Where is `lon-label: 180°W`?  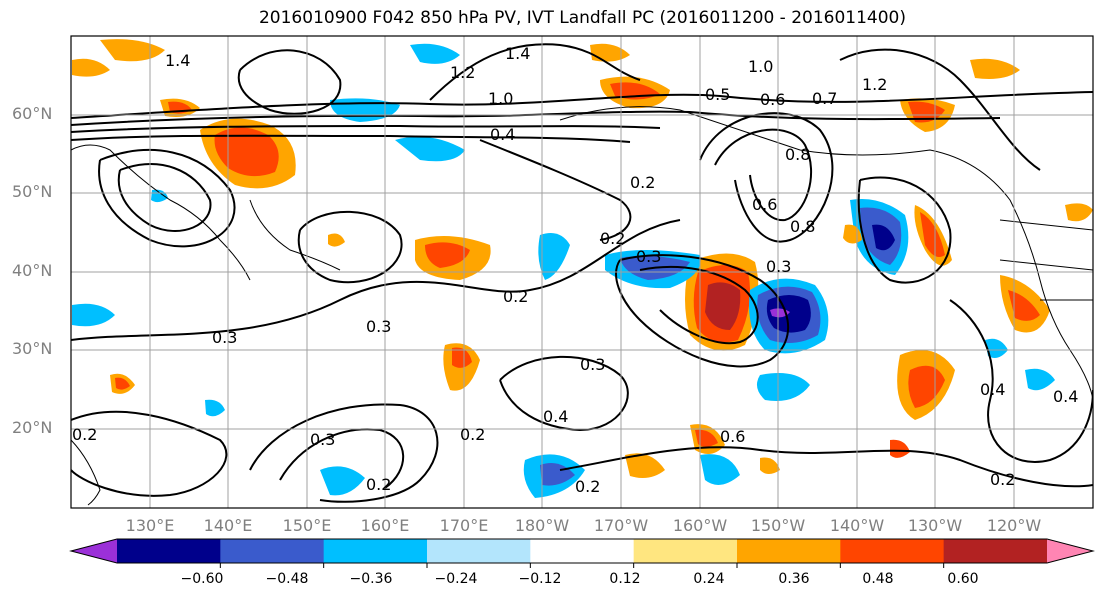
lon-label: 180°W is located at coordinates (542, 525).